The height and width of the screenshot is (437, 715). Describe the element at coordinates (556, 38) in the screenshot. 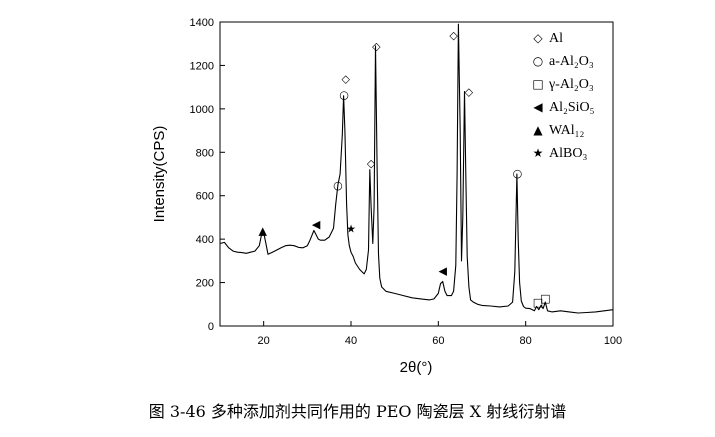

I see `legend-label: Al` at that location.